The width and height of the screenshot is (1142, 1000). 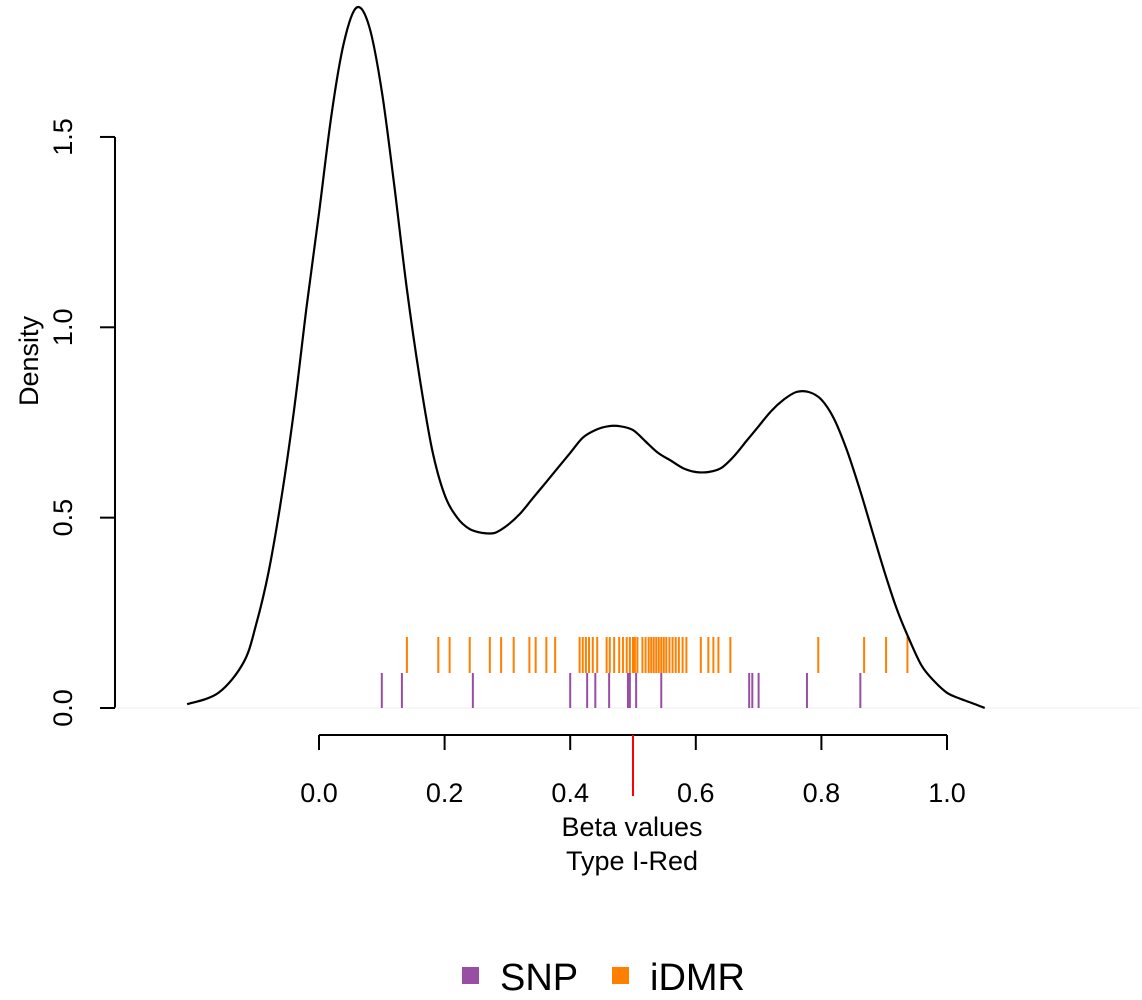 I want to click on x-axis-label: Beta values, so click(x=631, y=827).